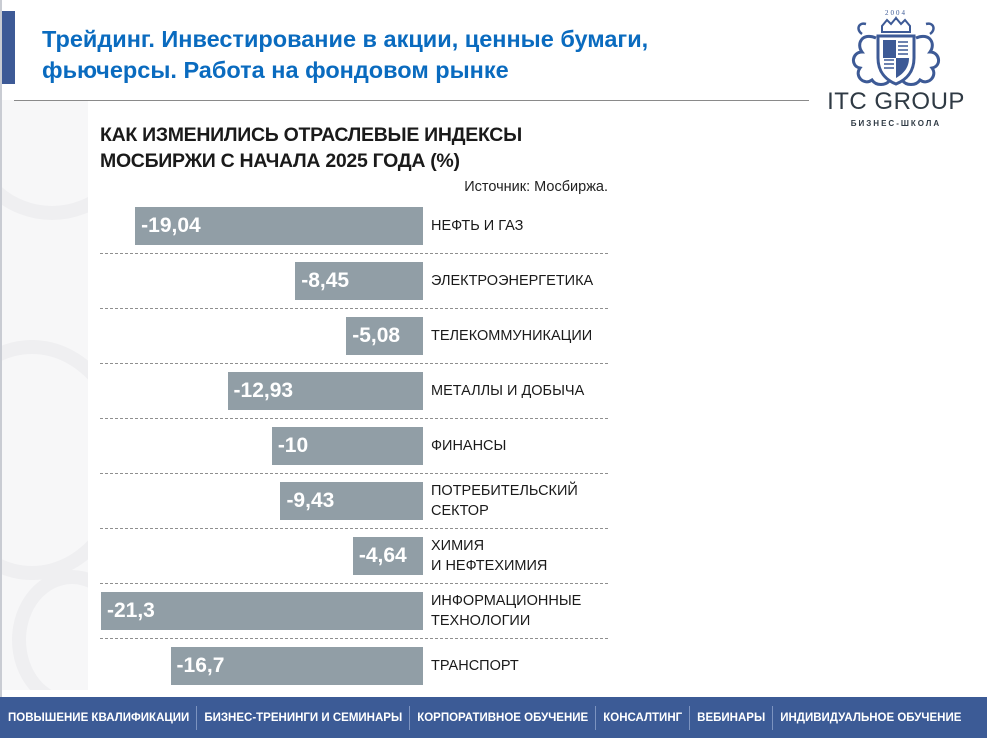 The width and height of the screenshot is (987, 738). Describe the element at coordinates (411, 100) in the screenshot. I see `title-divider` at that location.